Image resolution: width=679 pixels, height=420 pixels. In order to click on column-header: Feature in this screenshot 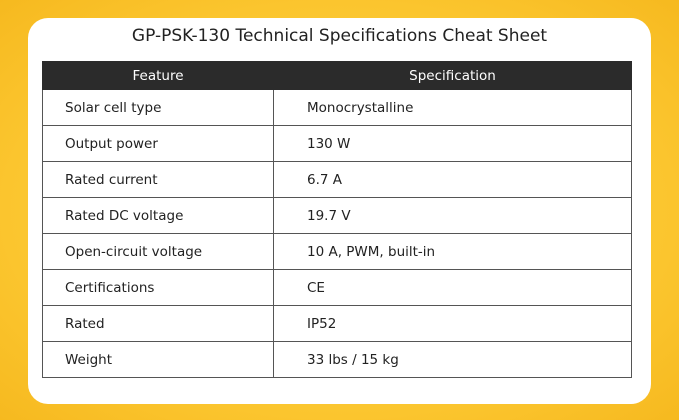, I will do `click(158, 75)`.